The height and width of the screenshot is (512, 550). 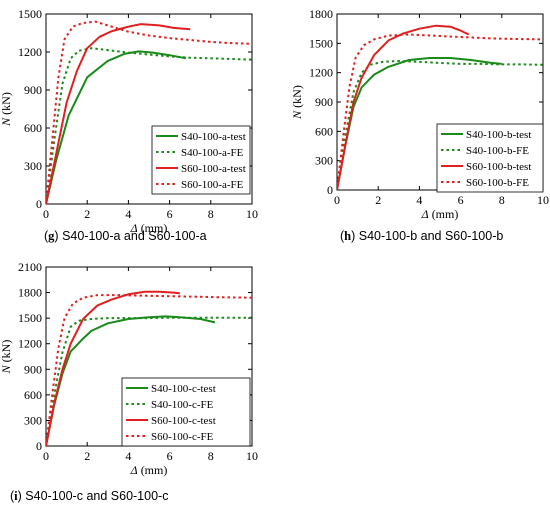 I want to click on caption-letter: g, so click(x=51, y=236).